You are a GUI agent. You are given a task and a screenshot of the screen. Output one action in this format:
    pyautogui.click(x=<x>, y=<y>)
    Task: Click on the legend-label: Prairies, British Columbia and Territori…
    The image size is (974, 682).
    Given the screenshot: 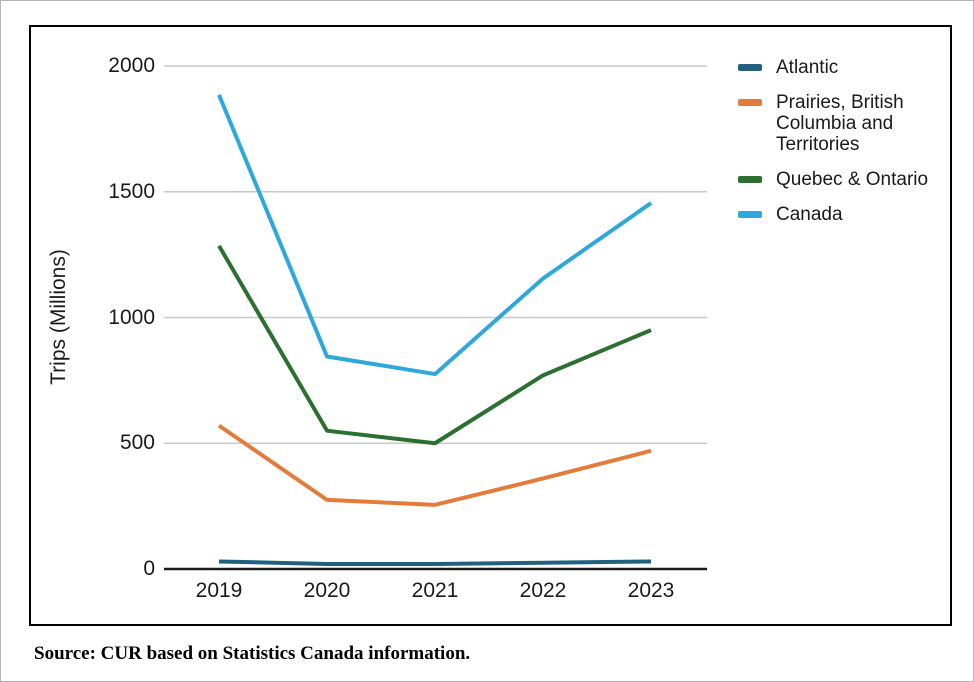 What is the action you would take?
    pyautogui.click(x=840, y=123)
    